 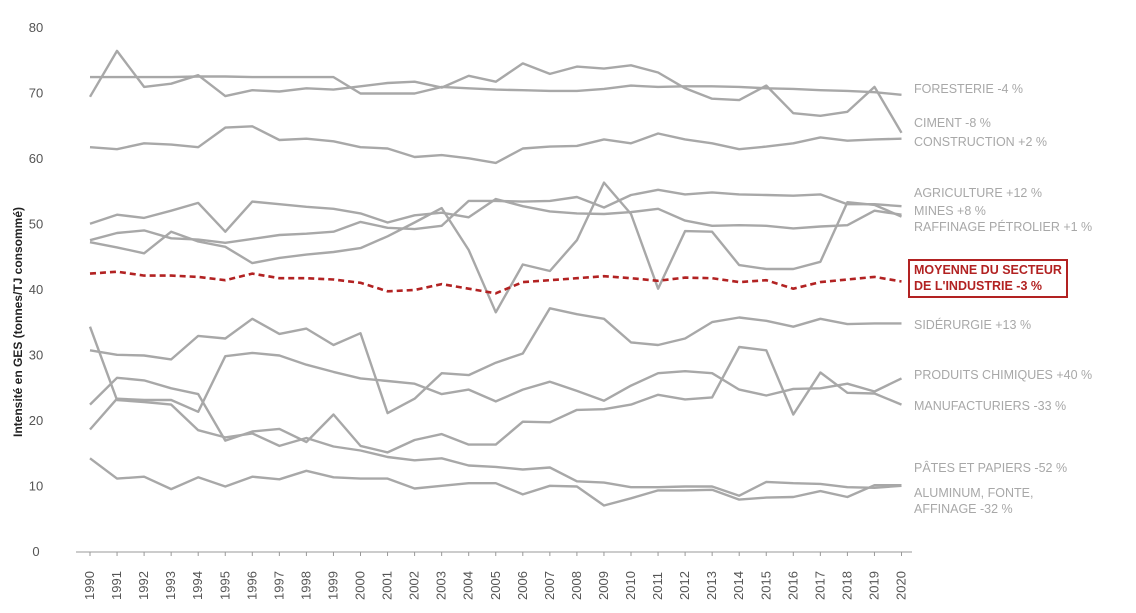 What do you see at coordinates (1003, 375) in the screenshot?
I see `series-label-produits-chimiques-40: PRODUITS CHIMIQUES +40 %` at bounding box center [1003, 375].